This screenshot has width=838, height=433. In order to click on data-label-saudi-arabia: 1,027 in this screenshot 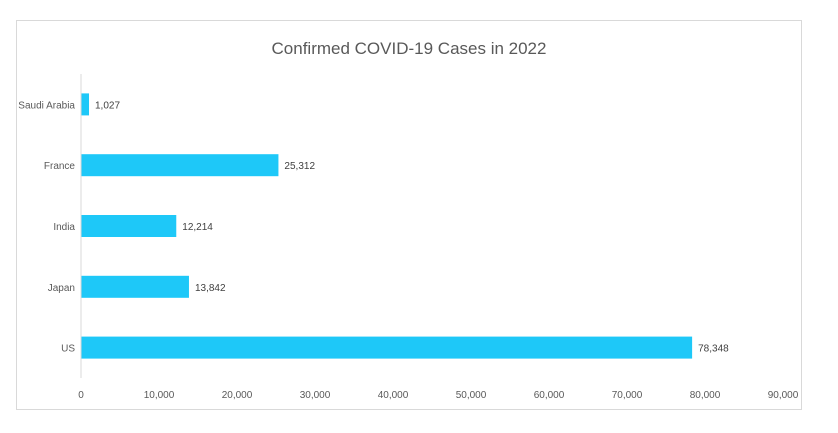, I will do `click(107, 105)`.